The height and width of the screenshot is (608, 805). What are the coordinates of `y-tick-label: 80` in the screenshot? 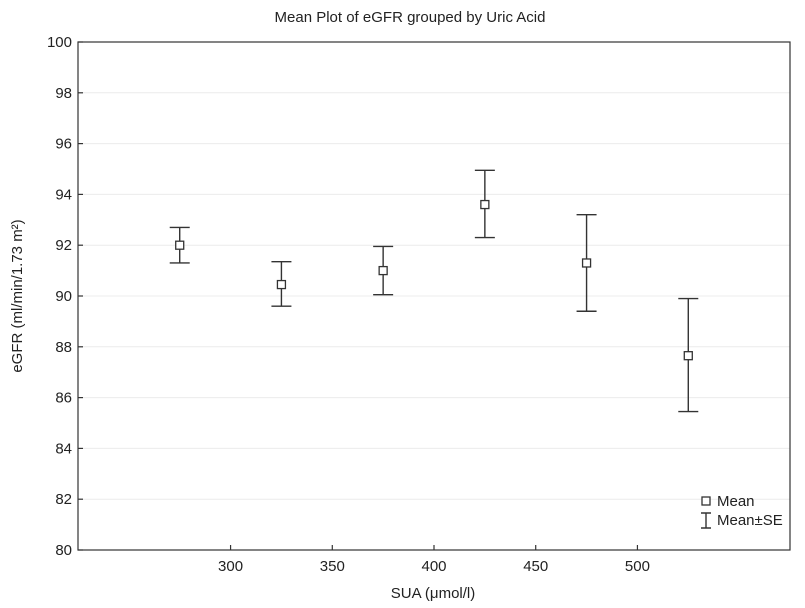 It's located at (63, 550).